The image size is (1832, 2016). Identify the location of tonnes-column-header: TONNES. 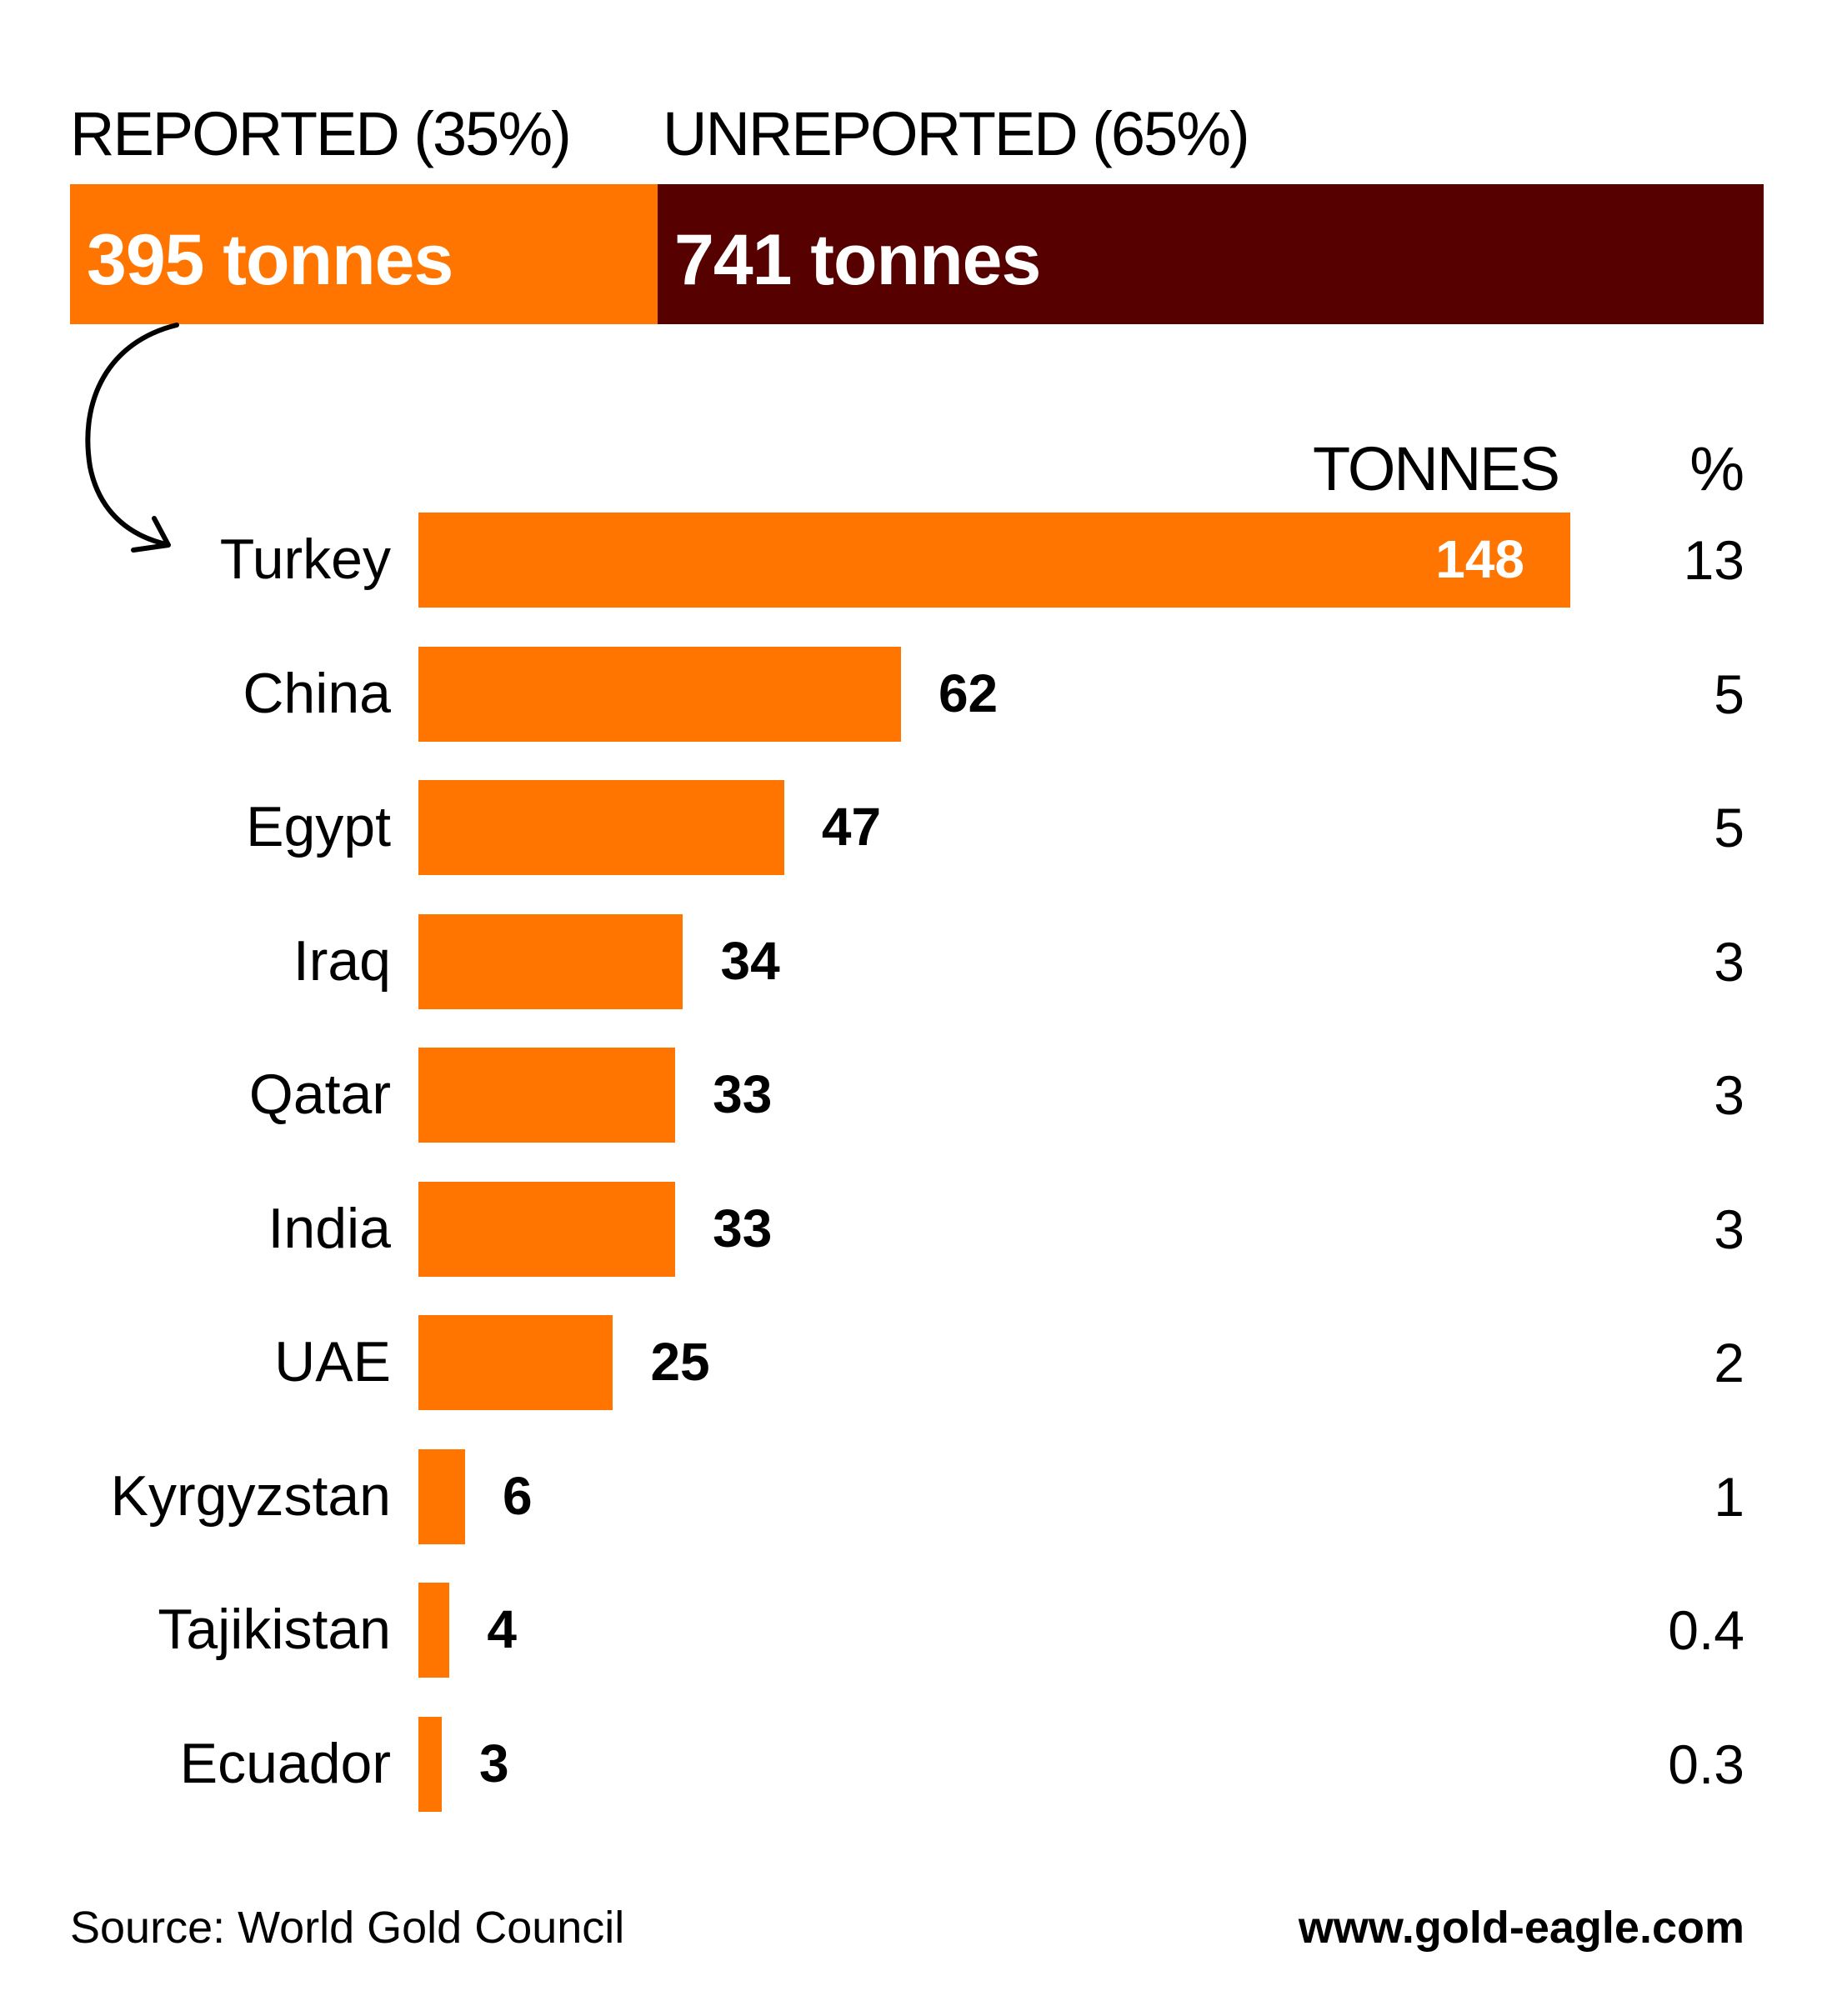
(1436, 469).